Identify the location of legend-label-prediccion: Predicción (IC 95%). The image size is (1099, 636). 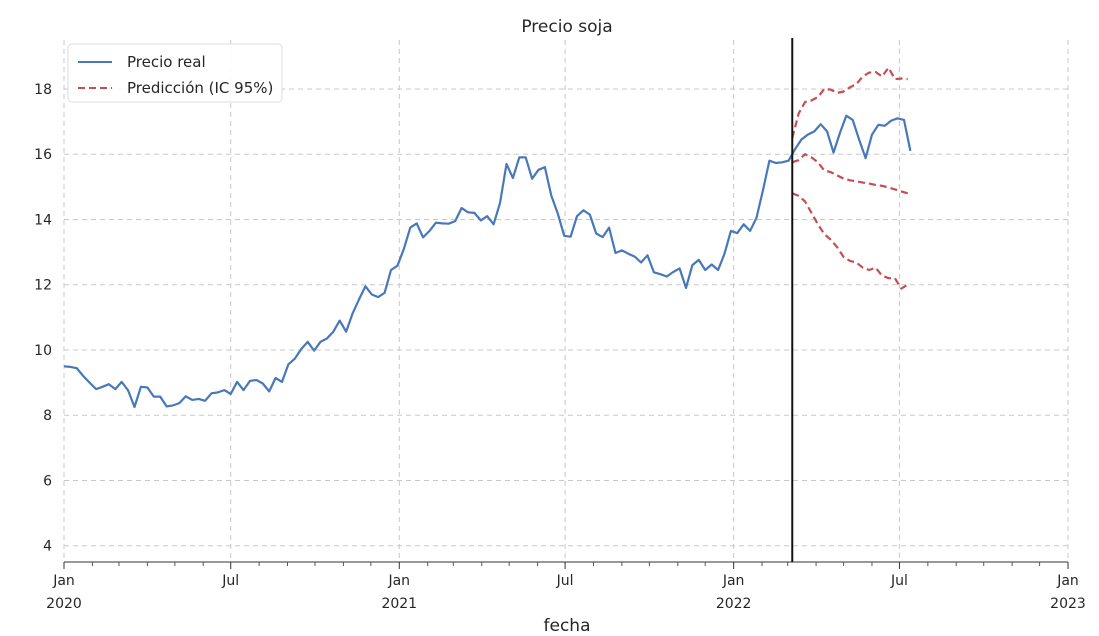
(200, 88).